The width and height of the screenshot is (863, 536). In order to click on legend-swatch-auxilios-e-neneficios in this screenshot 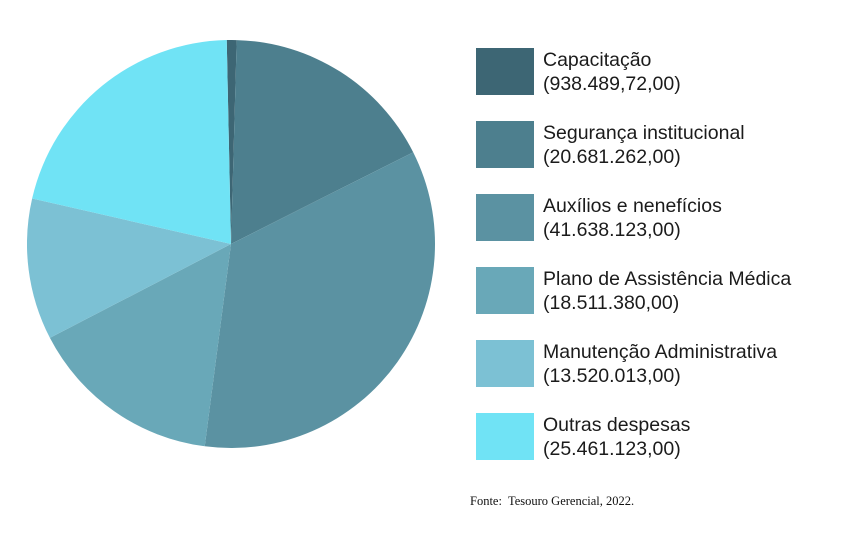, I will do `click(505, 217)`.